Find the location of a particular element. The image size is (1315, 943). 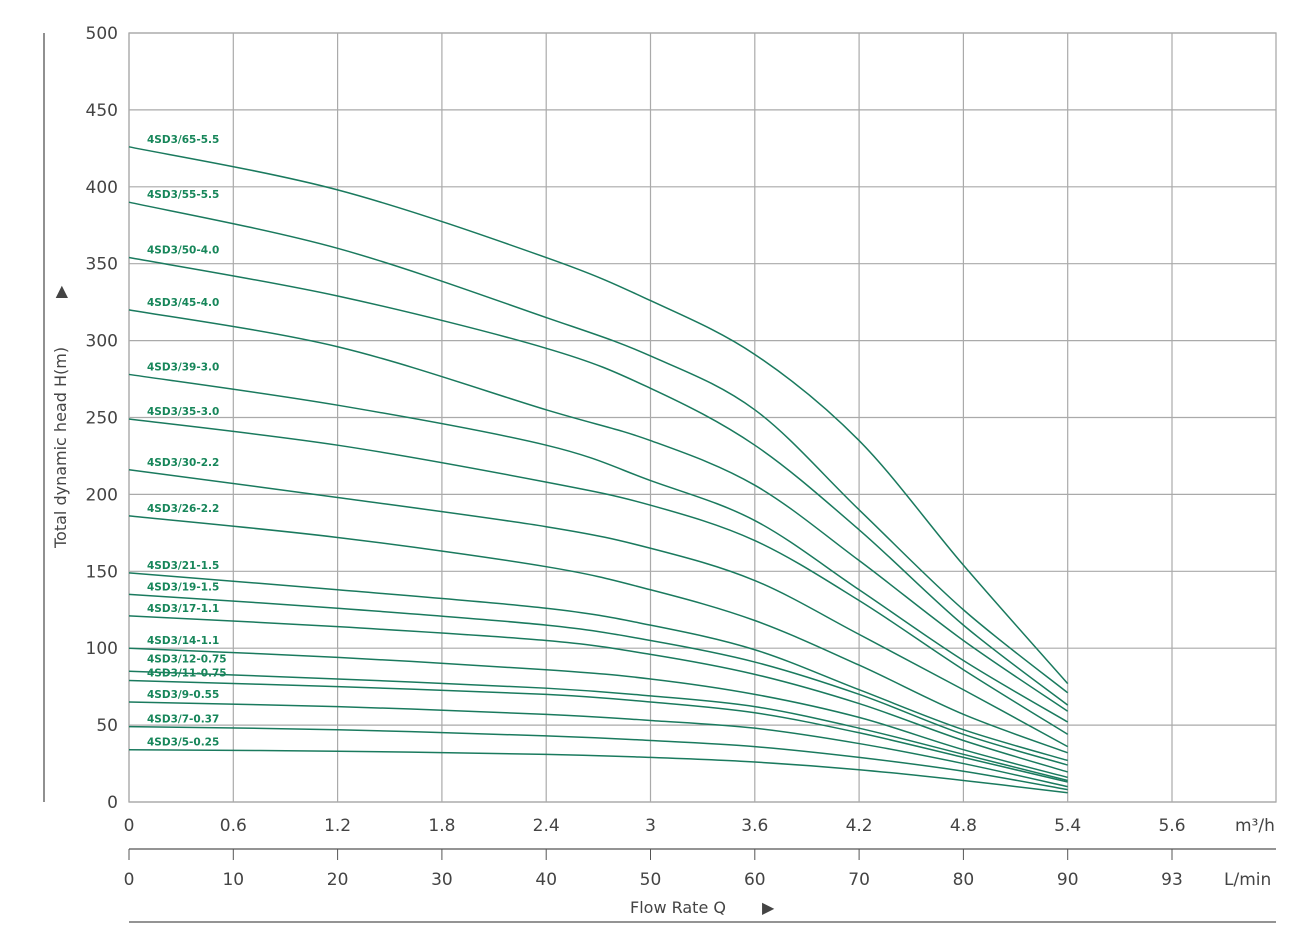

x-tick-label-lmin: 10 is located at coordinates (233, 880).